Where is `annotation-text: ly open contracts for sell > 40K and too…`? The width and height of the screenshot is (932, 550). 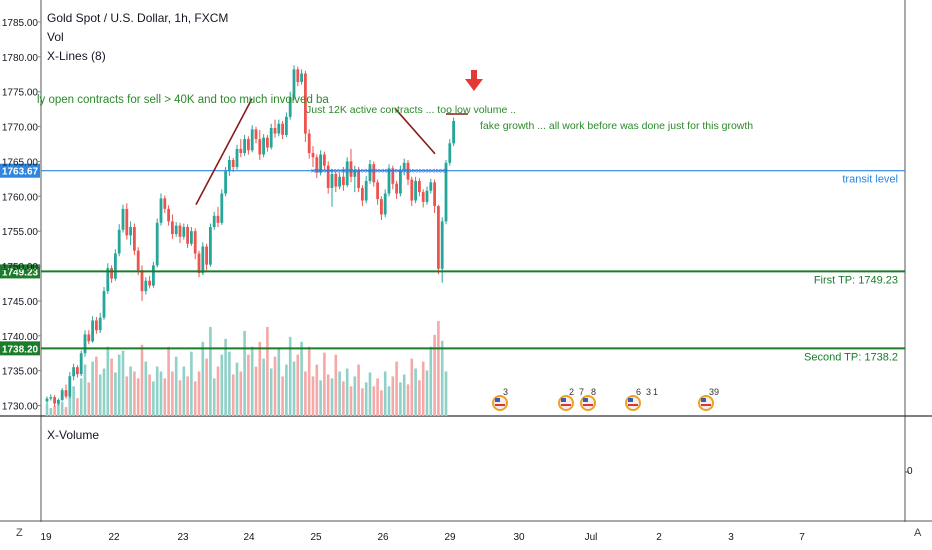 annotation-text: ly open contracts for sell > 40K and too… is located at coordinates (183, 100).